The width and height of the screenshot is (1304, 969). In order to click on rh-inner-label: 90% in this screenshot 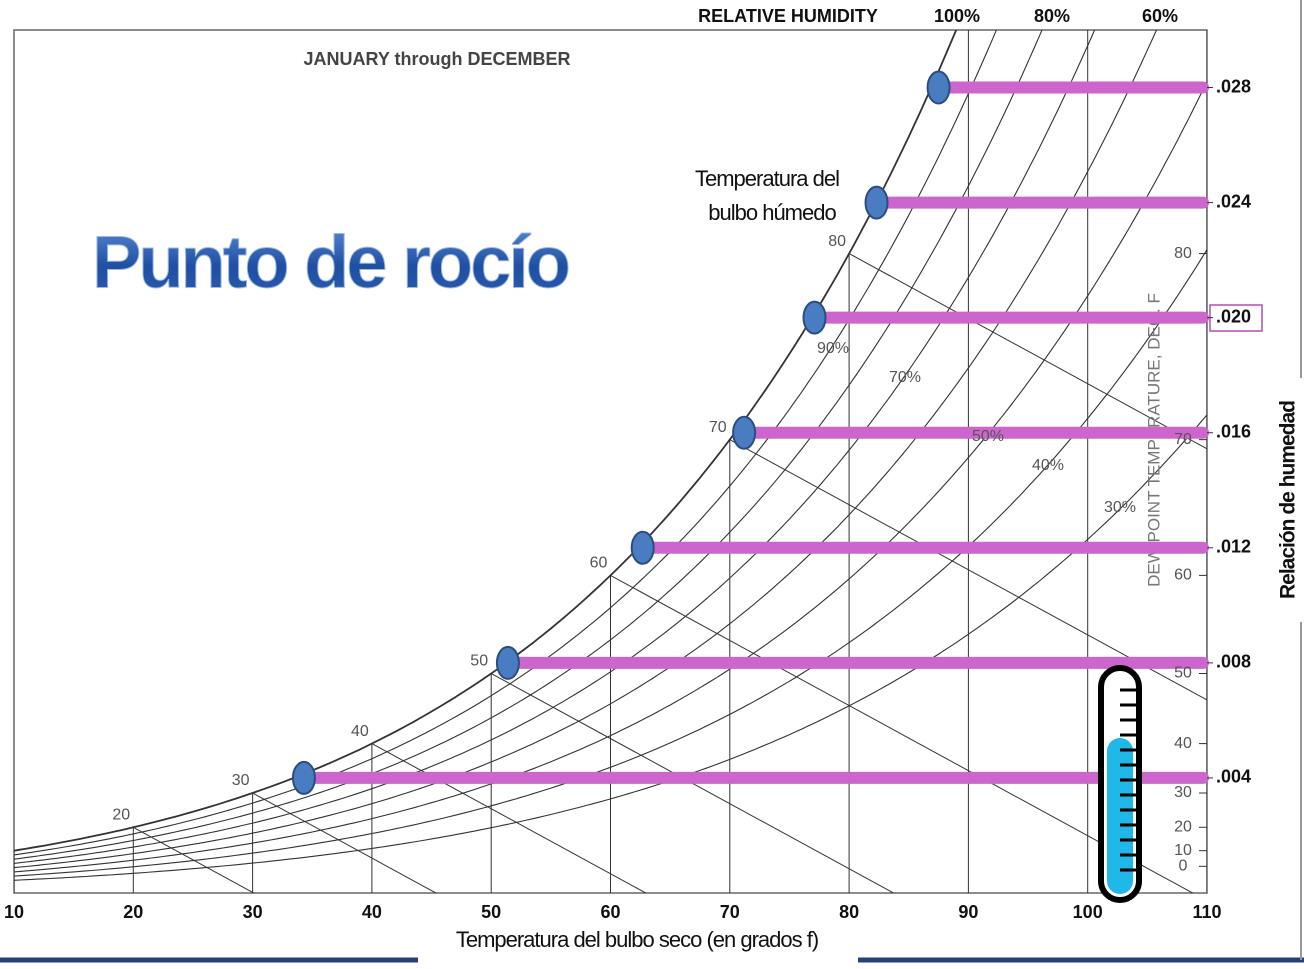, I will do `click(833, 348)`.